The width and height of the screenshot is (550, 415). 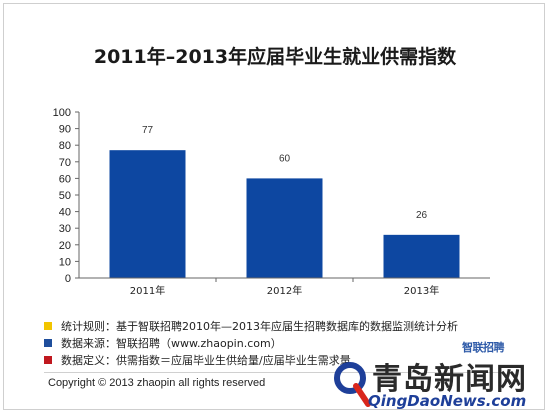 What do you see at coordinates (422, 215) in the screenshot?
I see `data-label: 26` at bounding box center [422, 215].